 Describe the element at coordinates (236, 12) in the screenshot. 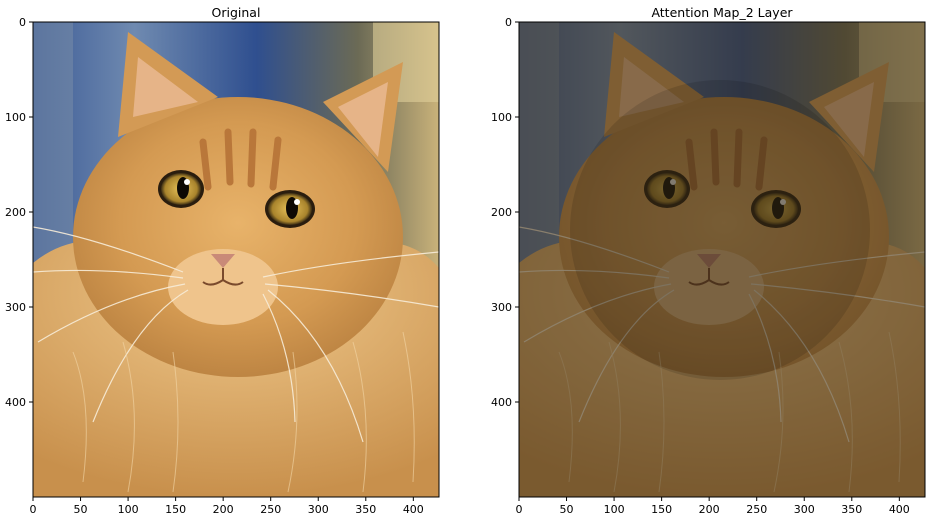

I see `panel-title-original: Original` at that location.